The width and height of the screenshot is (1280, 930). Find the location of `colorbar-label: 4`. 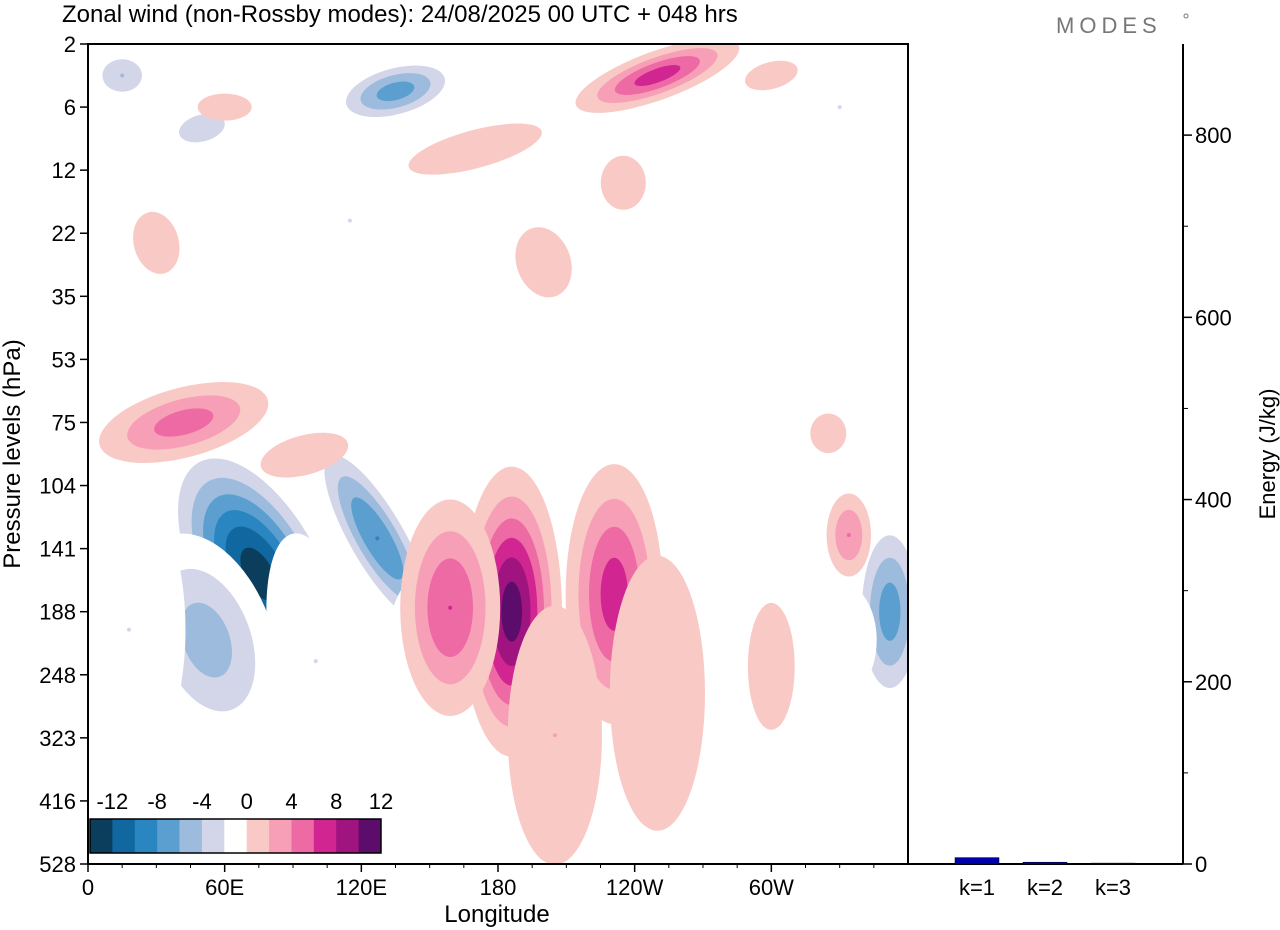

colorbar-label: 4 is located at coordinates (291, 801).